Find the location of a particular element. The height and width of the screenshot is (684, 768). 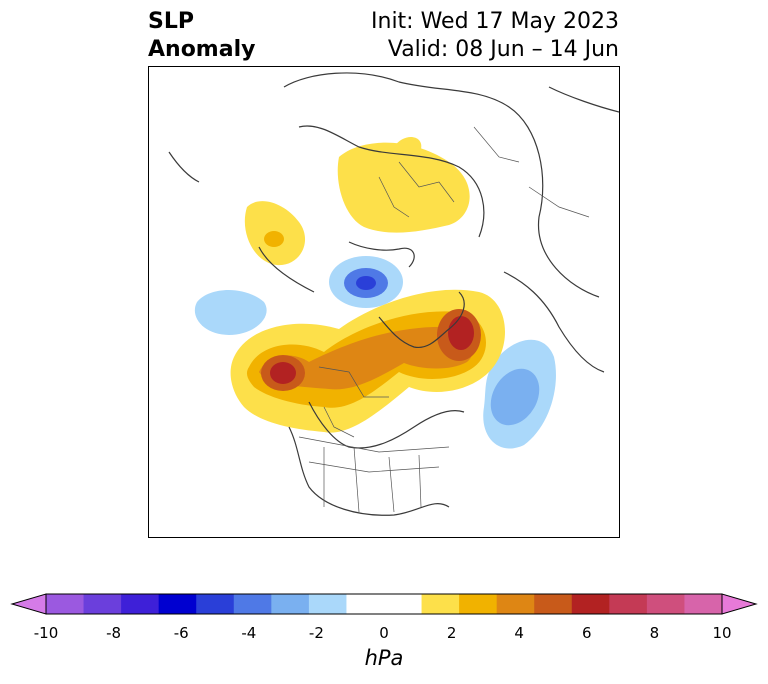

title-line-1: SLP is located at coordinates (171, 21).